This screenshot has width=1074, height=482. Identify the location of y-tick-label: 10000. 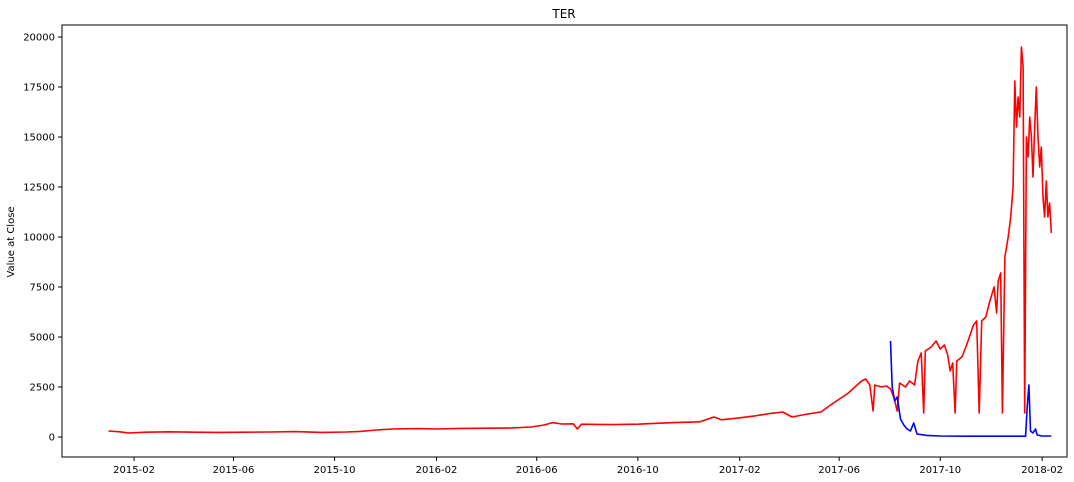
(39, 238).